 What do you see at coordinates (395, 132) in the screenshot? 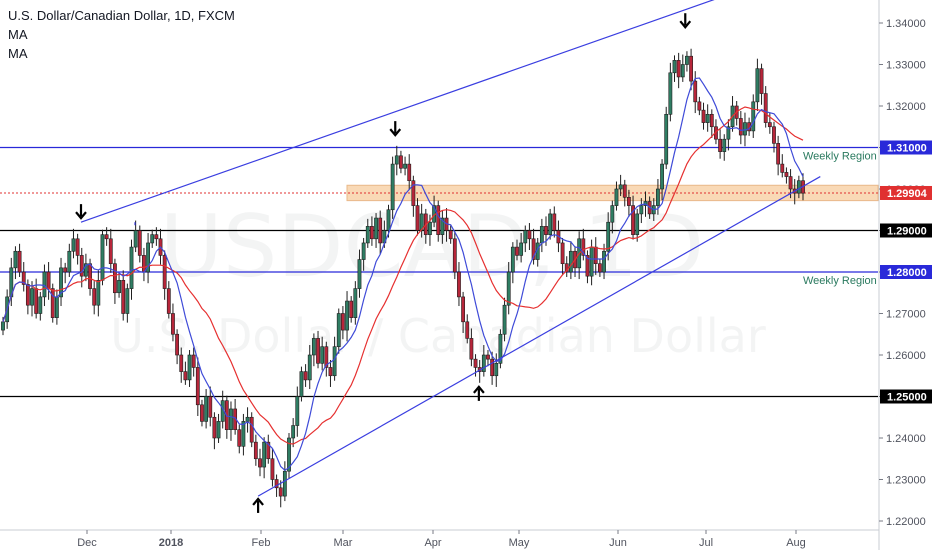
I see `arrow-head` at bounding box center [395, 132].